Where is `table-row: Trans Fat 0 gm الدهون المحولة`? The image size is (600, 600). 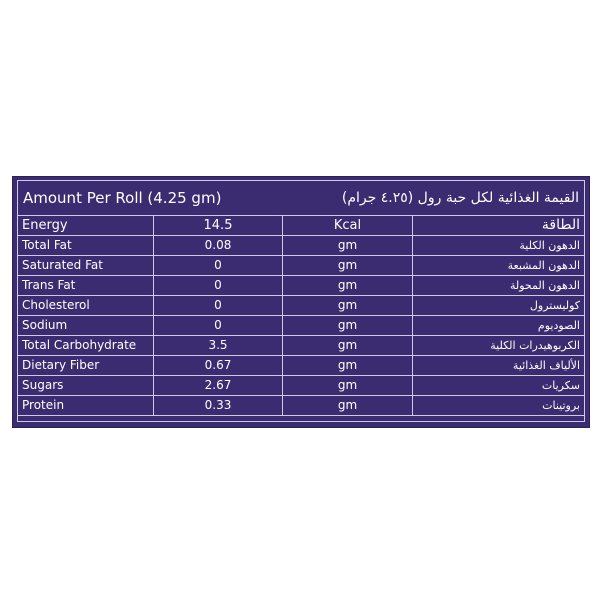 table-row: Trans Fat 0 gm الدهون المحولة is located at coordinates (301, 285).